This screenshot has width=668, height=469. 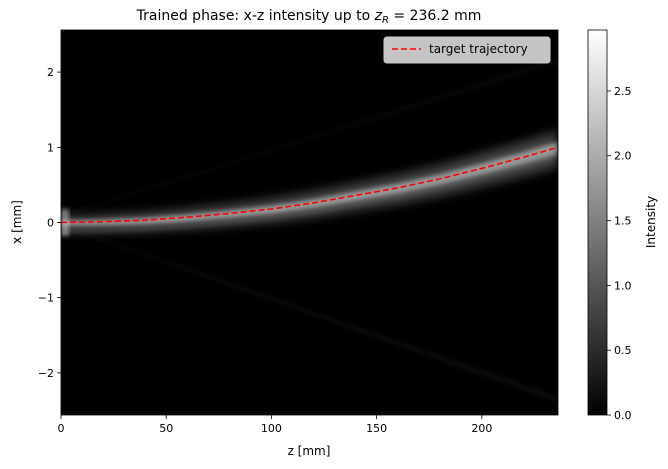 I want to click on legend-label: target trajectory, so click(x=478, y=49).